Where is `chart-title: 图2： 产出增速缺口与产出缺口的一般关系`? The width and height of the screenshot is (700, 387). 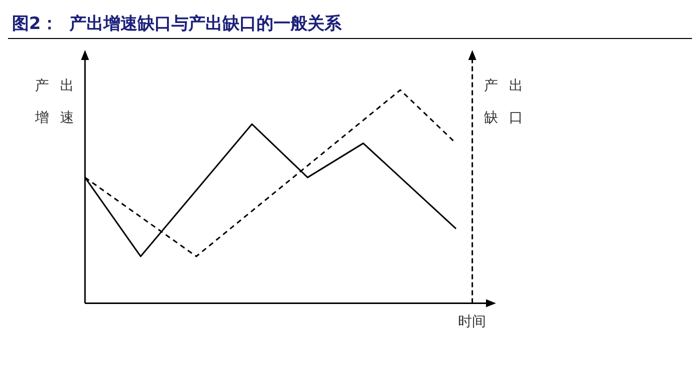
chart-title: 图2： 产出增速缺口与产出缺口的一般关系 is located at coordinates (177, 24).